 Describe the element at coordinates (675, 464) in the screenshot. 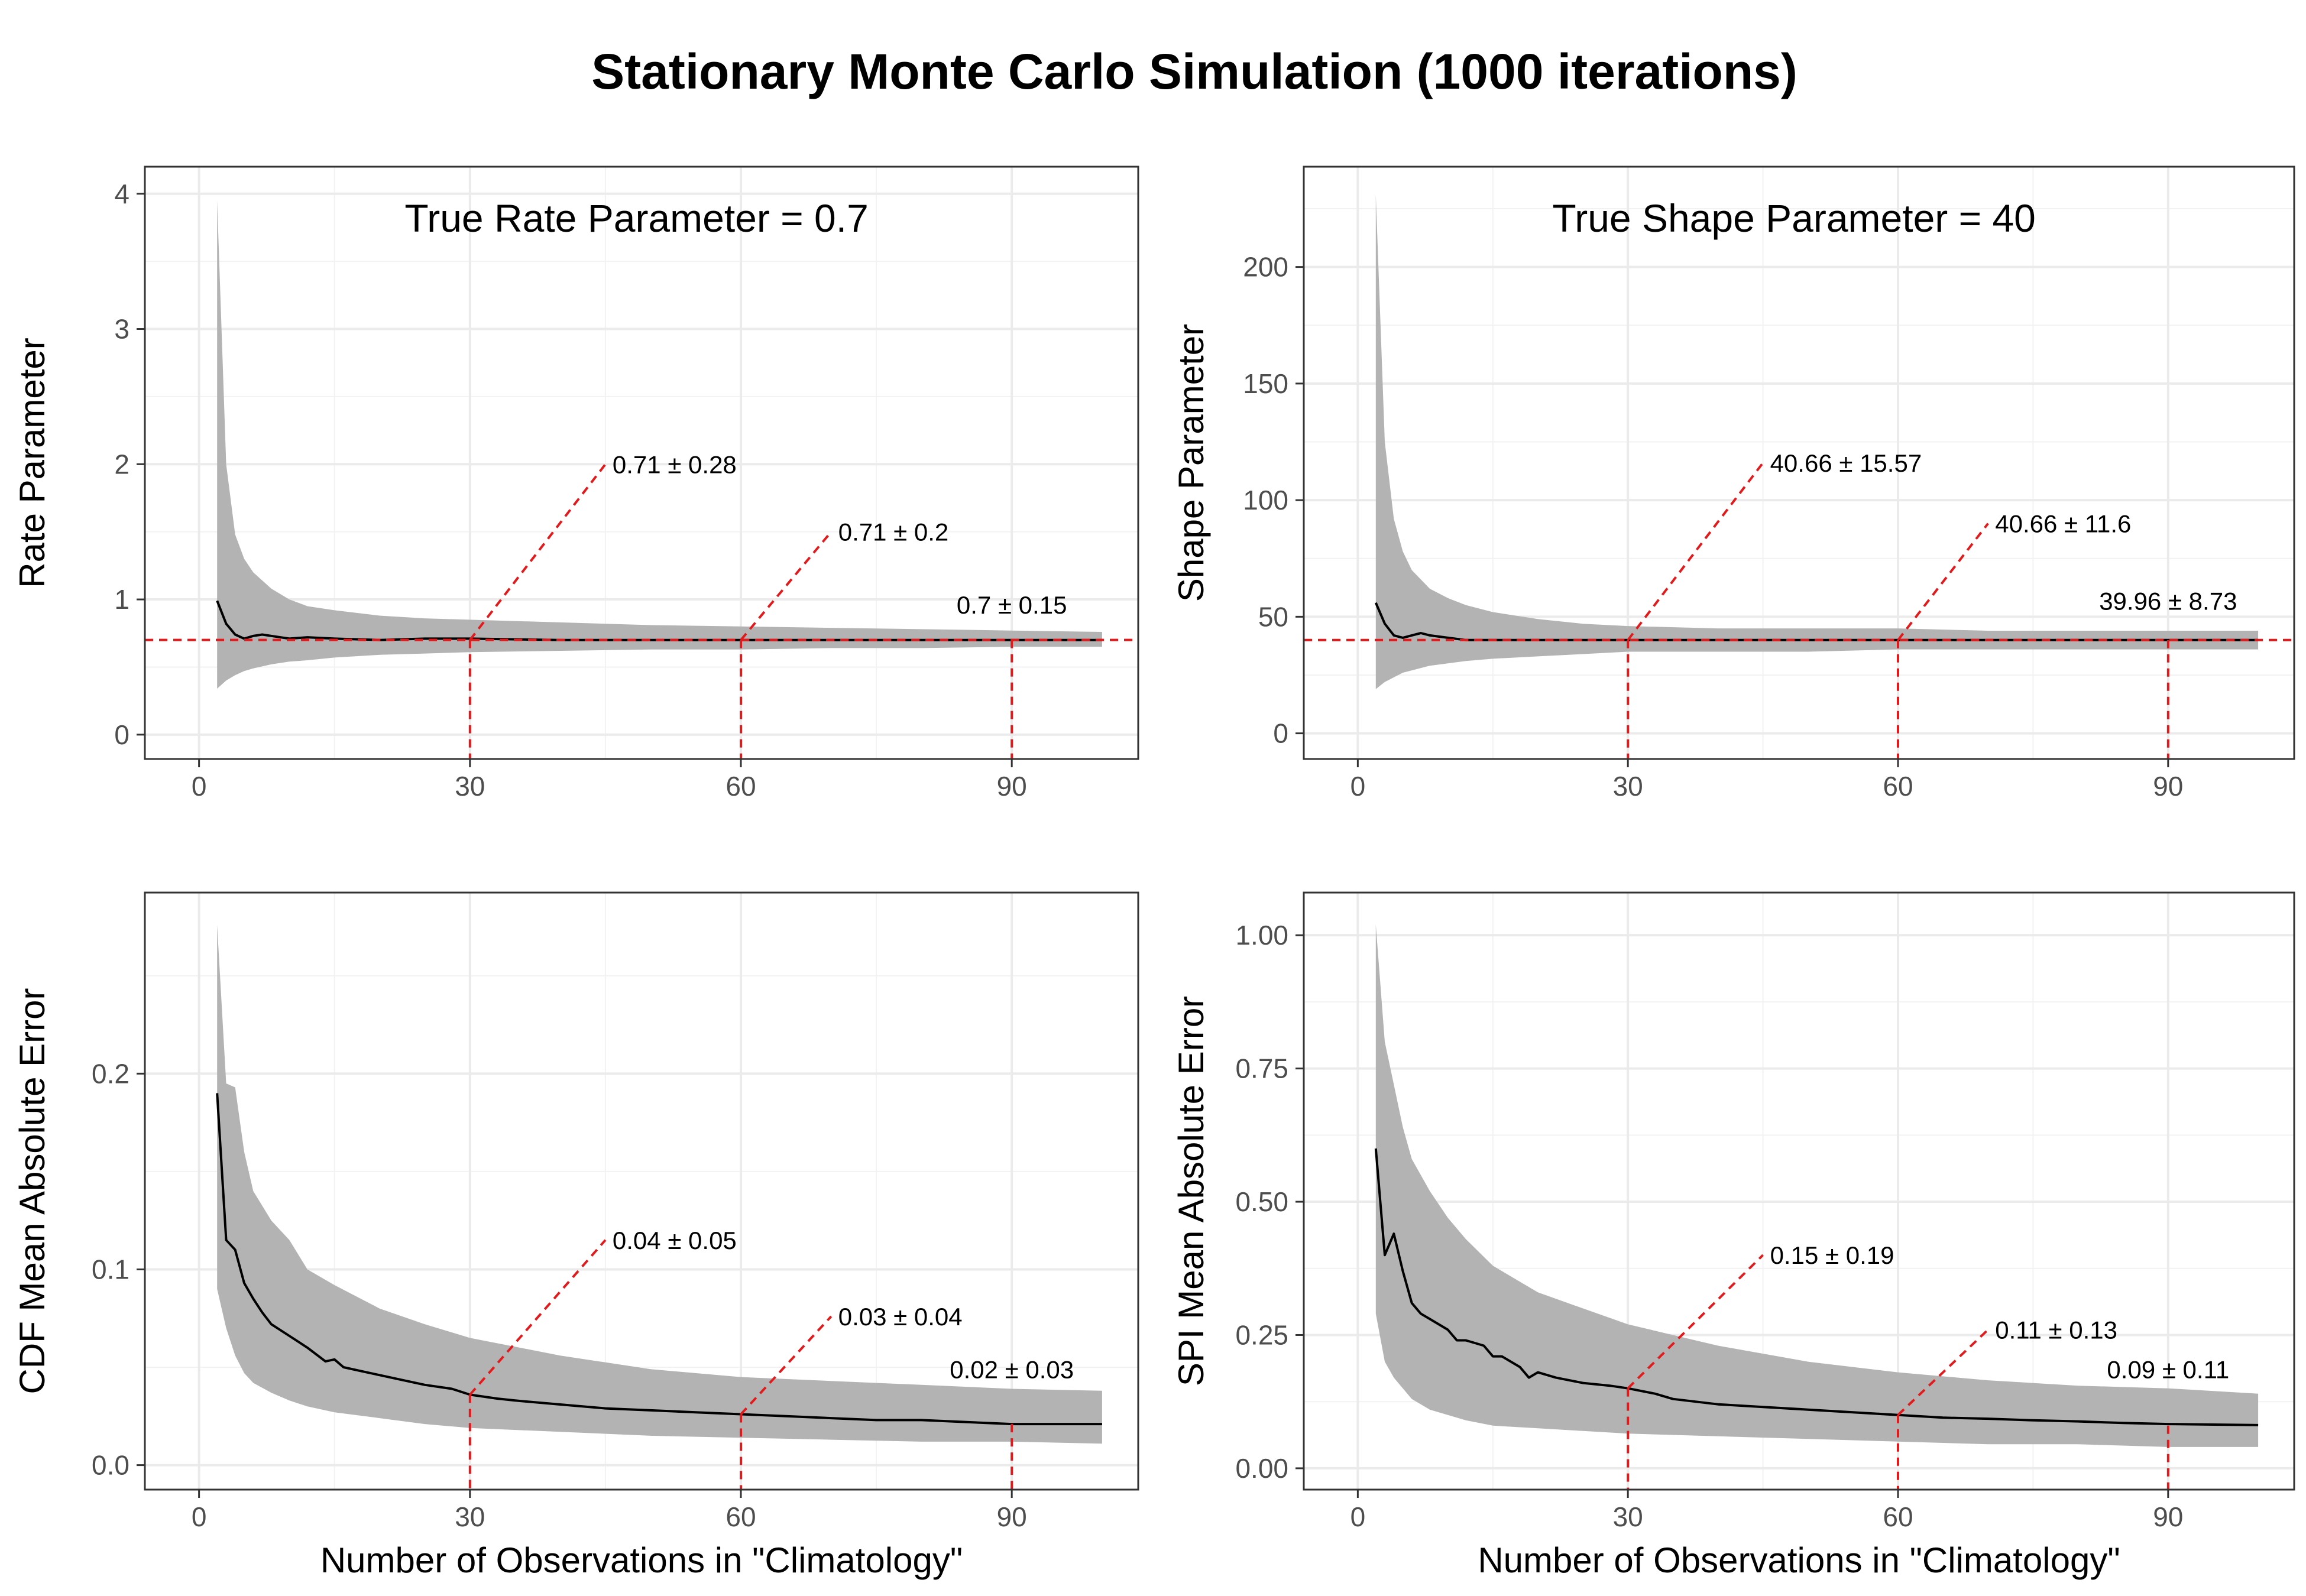

I see `marker-label: 0.71 ± 0.28` at that location.